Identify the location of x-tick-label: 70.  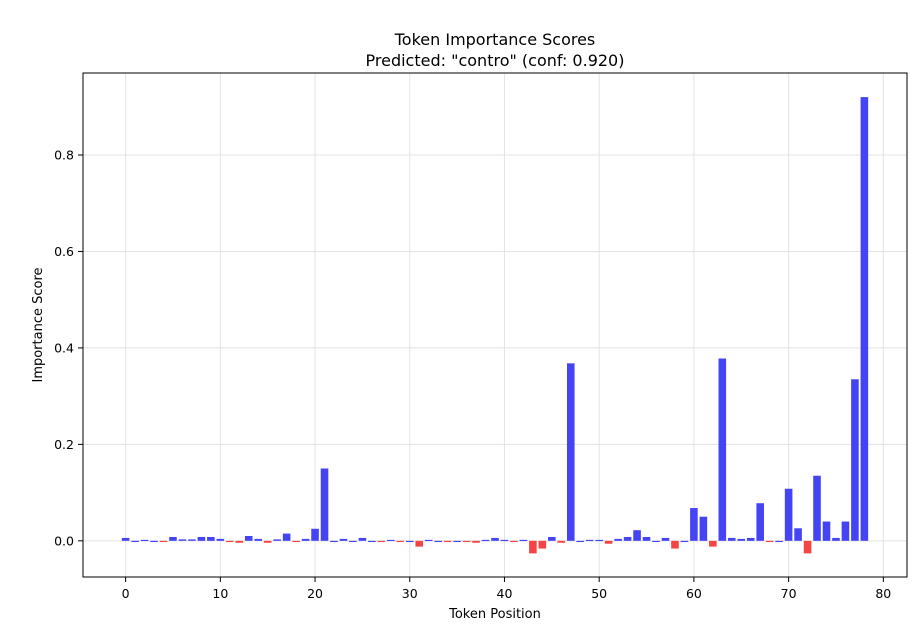
(789, 593).